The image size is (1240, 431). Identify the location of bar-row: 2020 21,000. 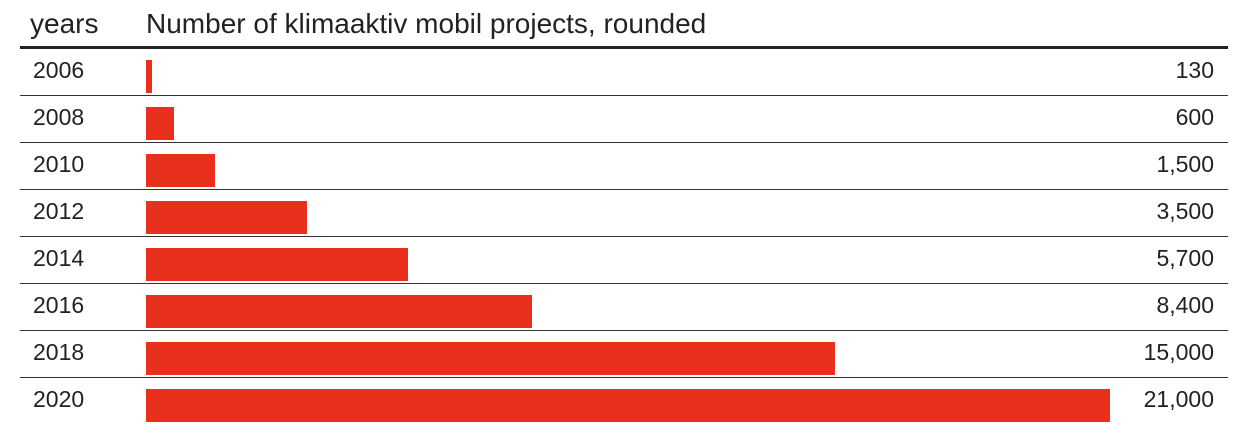
(620, 401).